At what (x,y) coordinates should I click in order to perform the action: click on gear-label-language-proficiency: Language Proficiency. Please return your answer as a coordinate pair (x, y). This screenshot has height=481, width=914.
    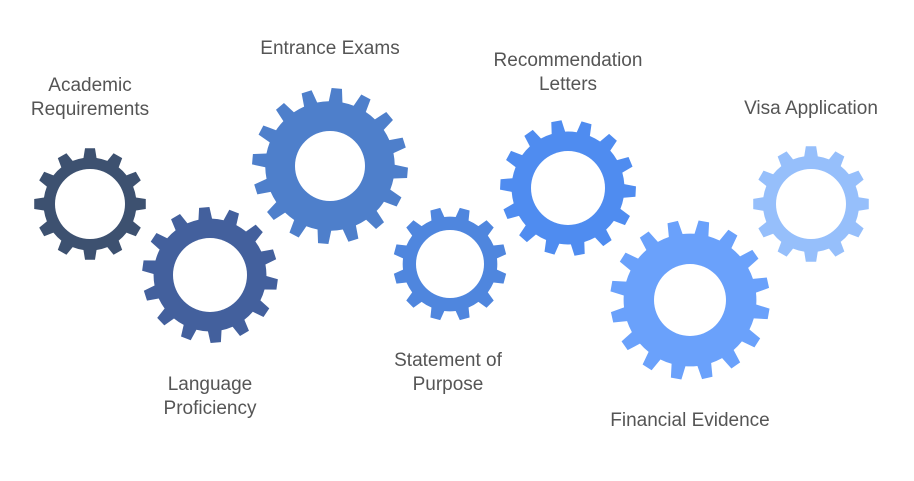
    Looking at the image, I should click on (210, 396).